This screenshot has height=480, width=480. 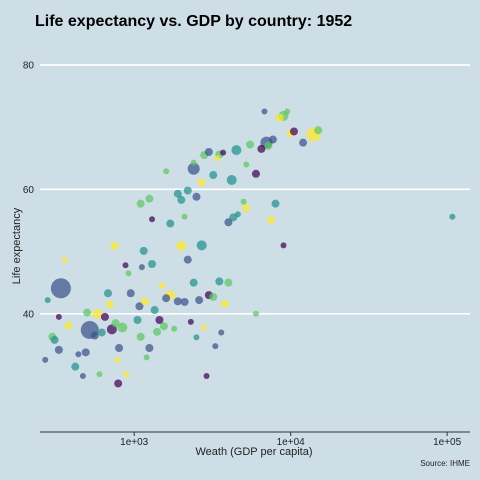 I want to click on y-tick-label: 80, so click(x=29, y=65).